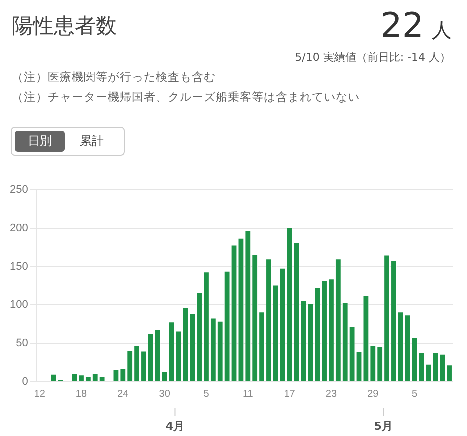  What do you see at coordinates (22, 344) in the screenshot?
I see `y-tick-label: 50` at bounding box center [22, 344].